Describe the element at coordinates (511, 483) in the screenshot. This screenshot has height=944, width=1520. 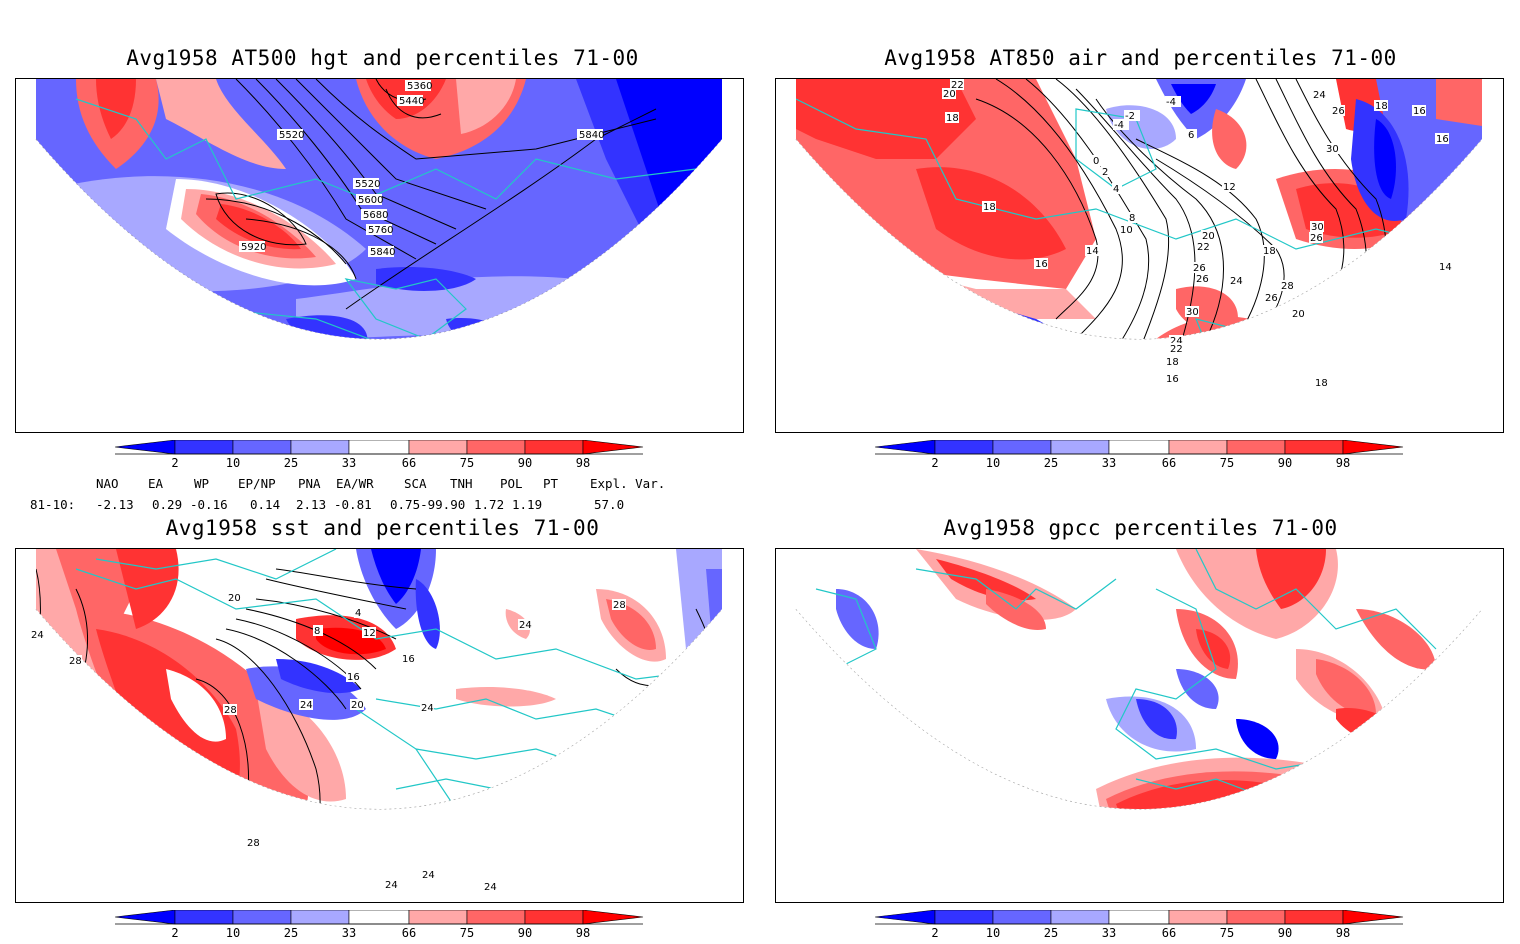
I see `index-header-pol: POL` at that location.